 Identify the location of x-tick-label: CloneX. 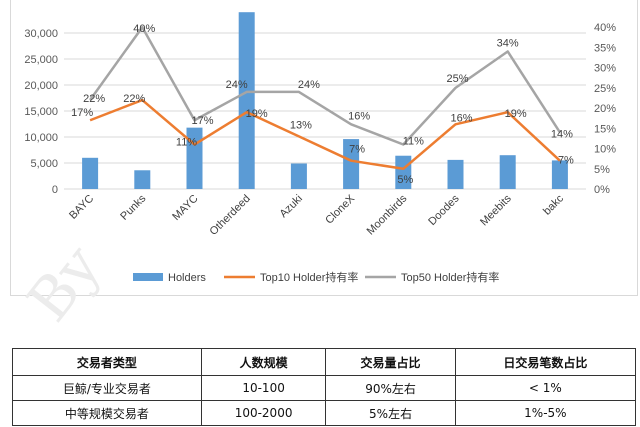
(340, 209).